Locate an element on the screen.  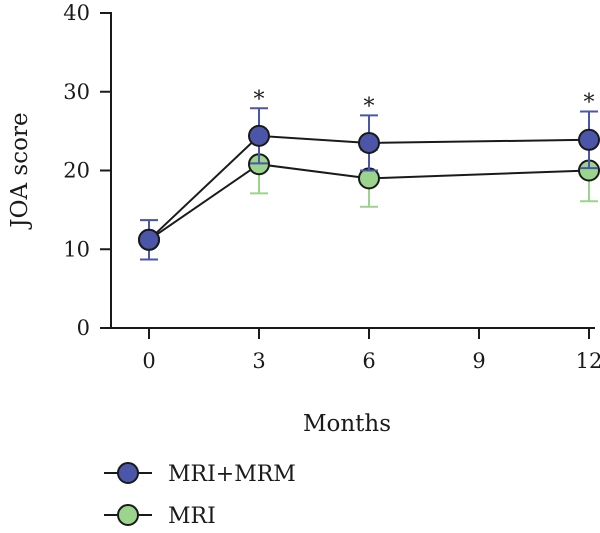
legend: MRI+MRM MRI is located at coordinates (200, 495).